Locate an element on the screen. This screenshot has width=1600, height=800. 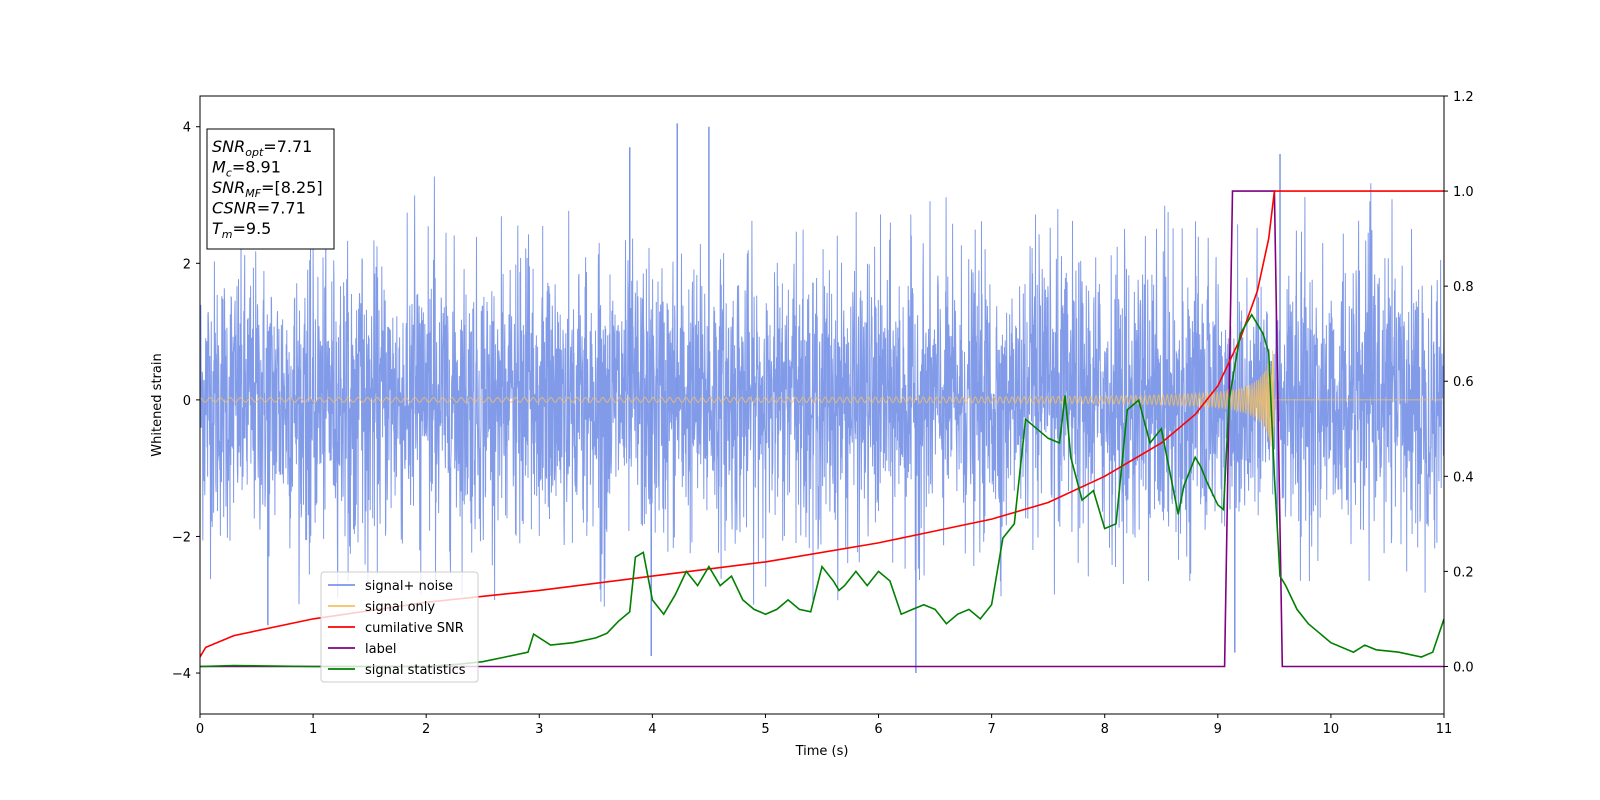
x-tick-label: 7 is located at coordinates (991, 729).